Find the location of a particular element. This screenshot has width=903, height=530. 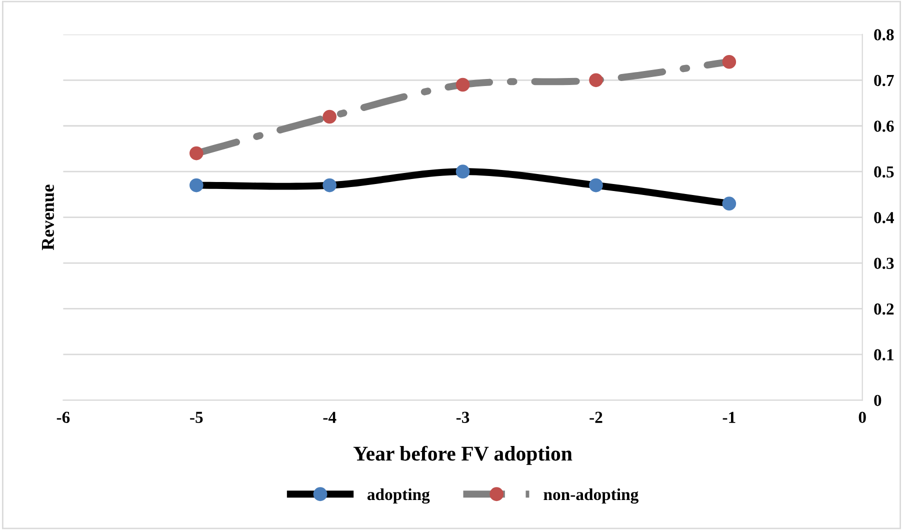

y-tick-label: 0.1 is located at coordinates (884, 354).